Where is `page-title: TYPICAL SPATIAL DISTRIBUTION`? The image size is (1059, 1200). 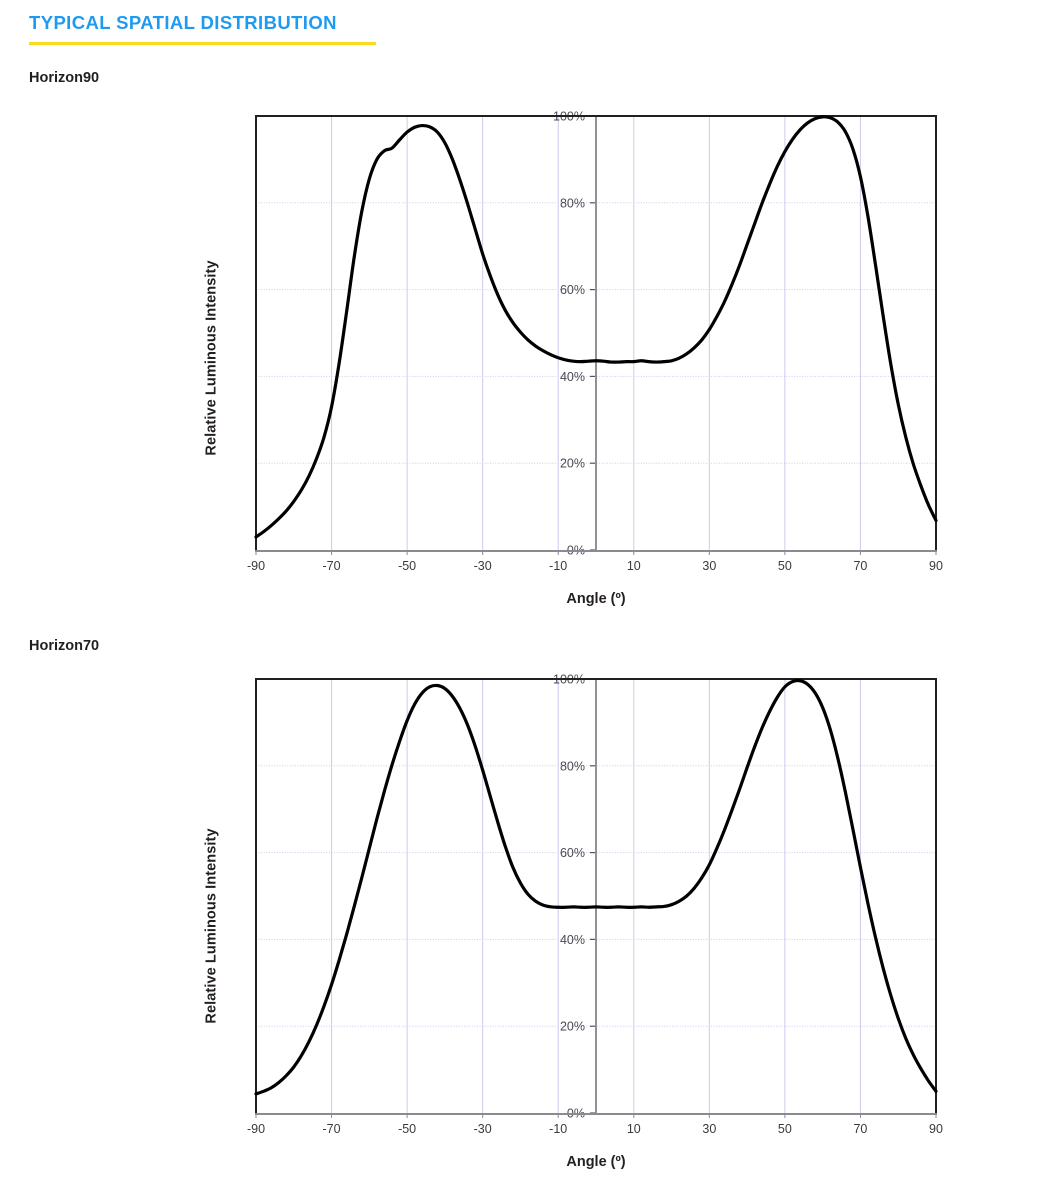 page-title: TYPICAL SPATIAL DISTRIBUTION is located at coordinates (183, 22).